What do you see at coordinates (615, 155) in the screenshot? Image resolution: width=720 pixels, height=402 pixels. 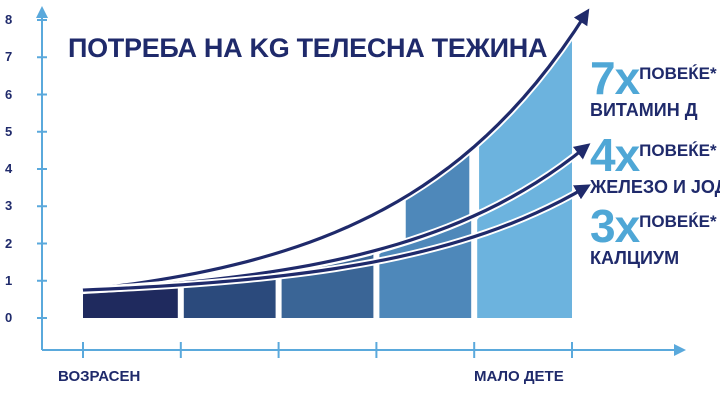 I see `multiplier-4x: 4x` at bounding box center [615, 155].